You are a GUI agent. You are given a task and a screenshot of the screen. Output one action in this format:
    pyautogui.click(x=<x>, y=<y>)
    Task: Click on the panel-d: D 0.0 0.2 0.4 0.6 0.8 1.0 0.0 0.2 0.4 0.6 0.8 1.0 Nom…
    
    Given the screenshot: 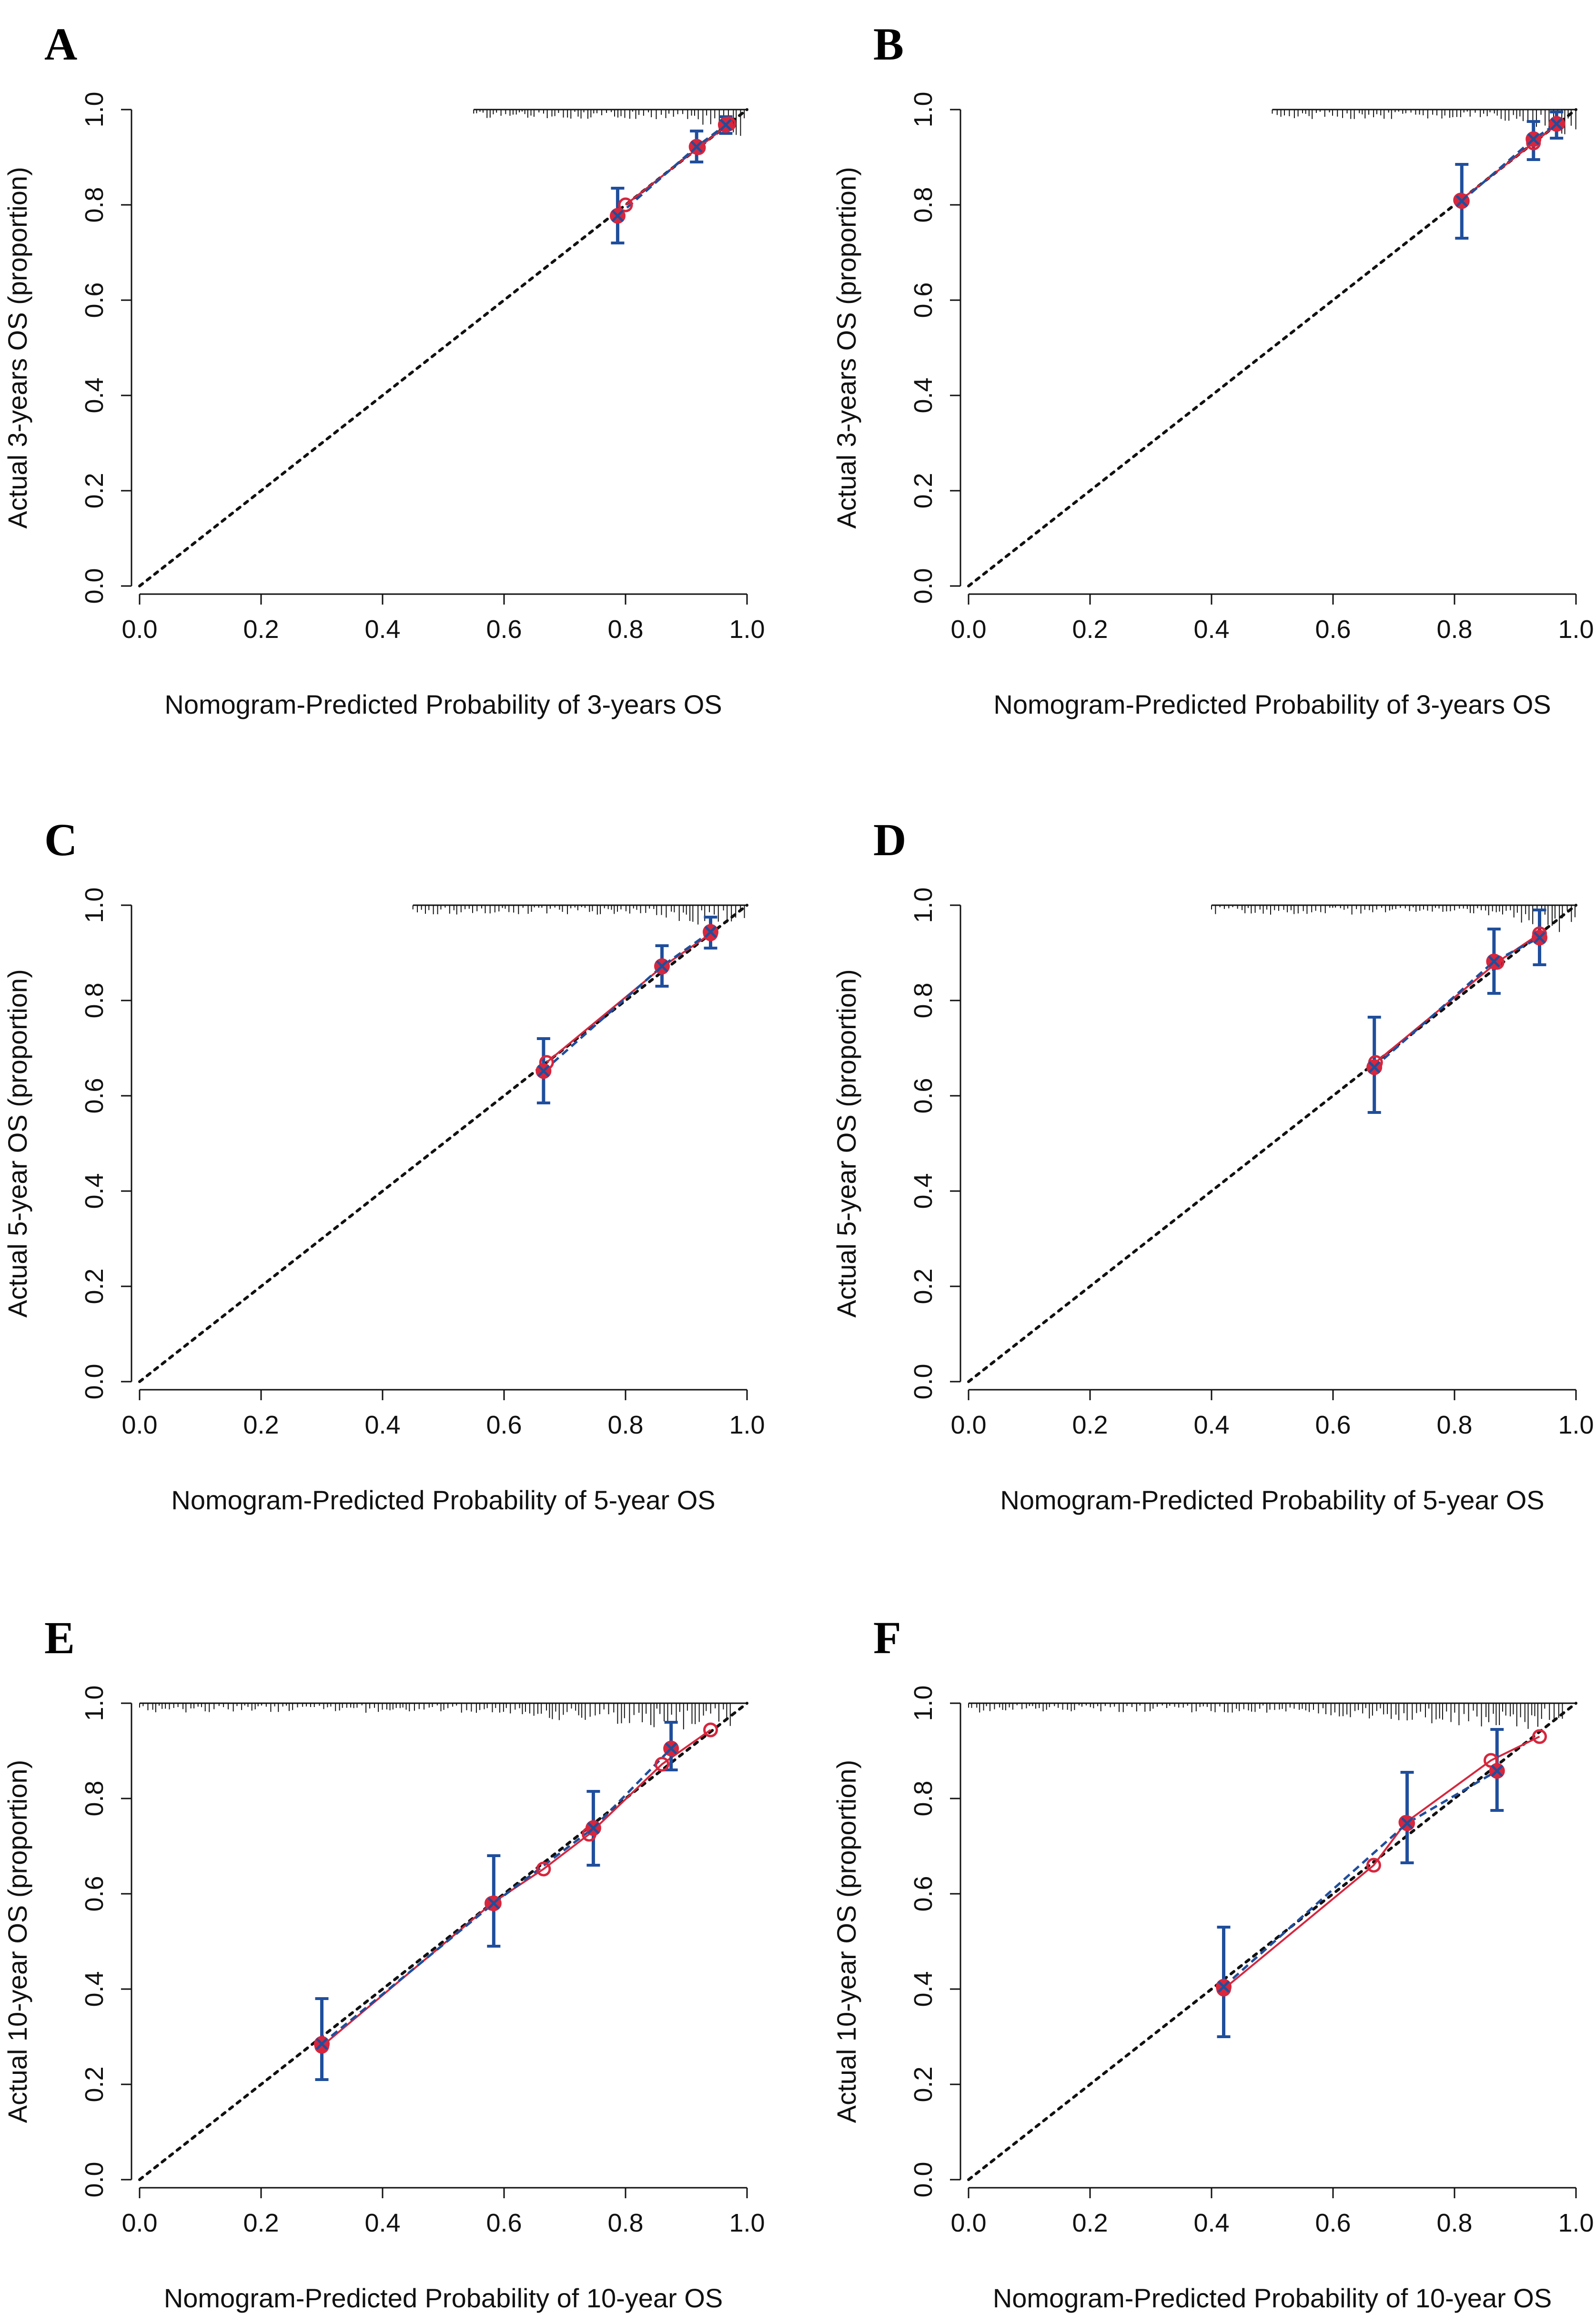 What is the action you would take?
    pyautogui.click(x=1212, y=1164)
    